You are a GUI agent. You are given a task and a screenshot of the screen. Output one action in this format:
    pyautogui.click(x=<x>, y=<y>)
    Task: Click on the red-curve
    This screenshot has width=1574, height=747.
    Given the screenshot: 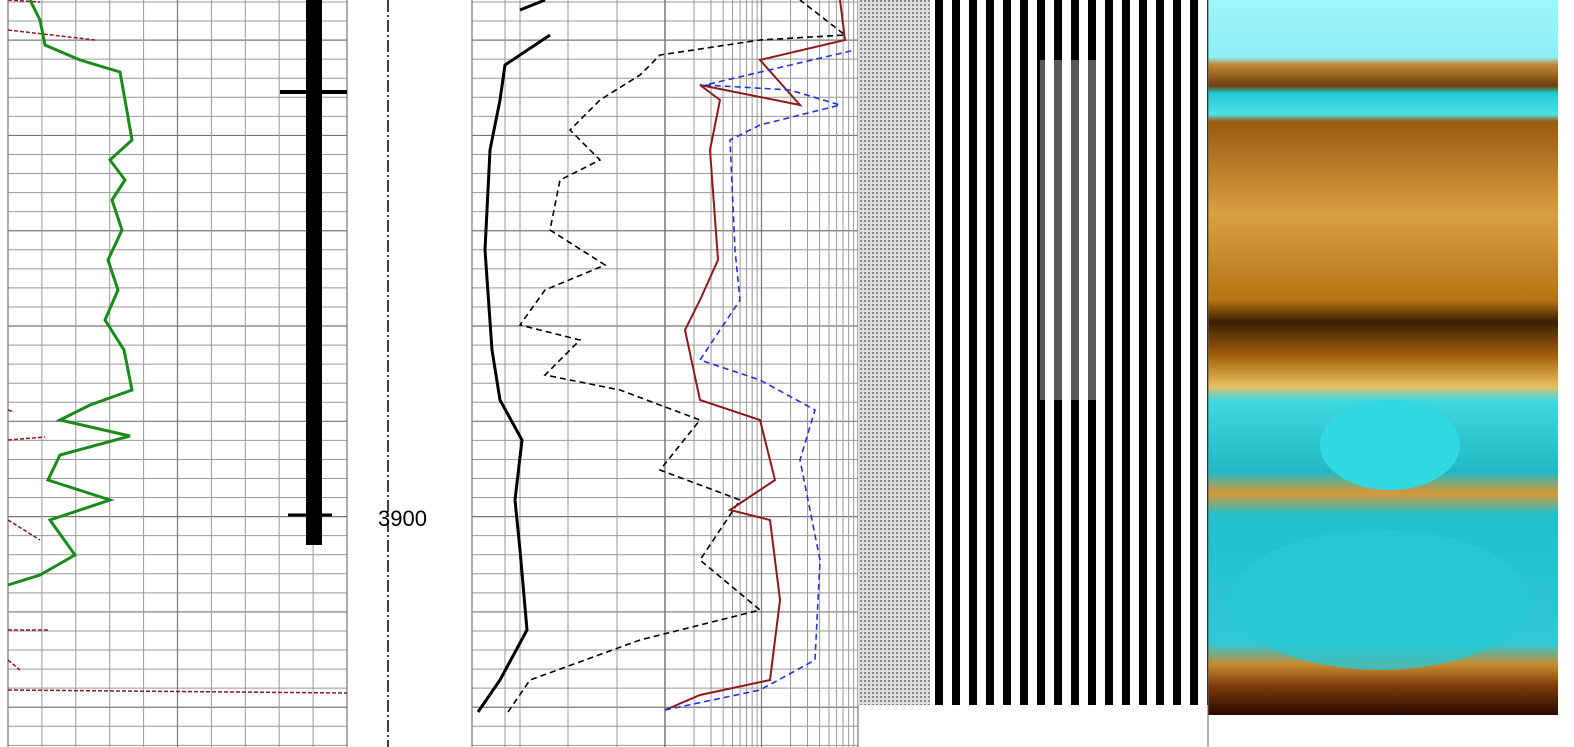 What is the action you would take?
    pyautogui.click(x=755, y=355)
    